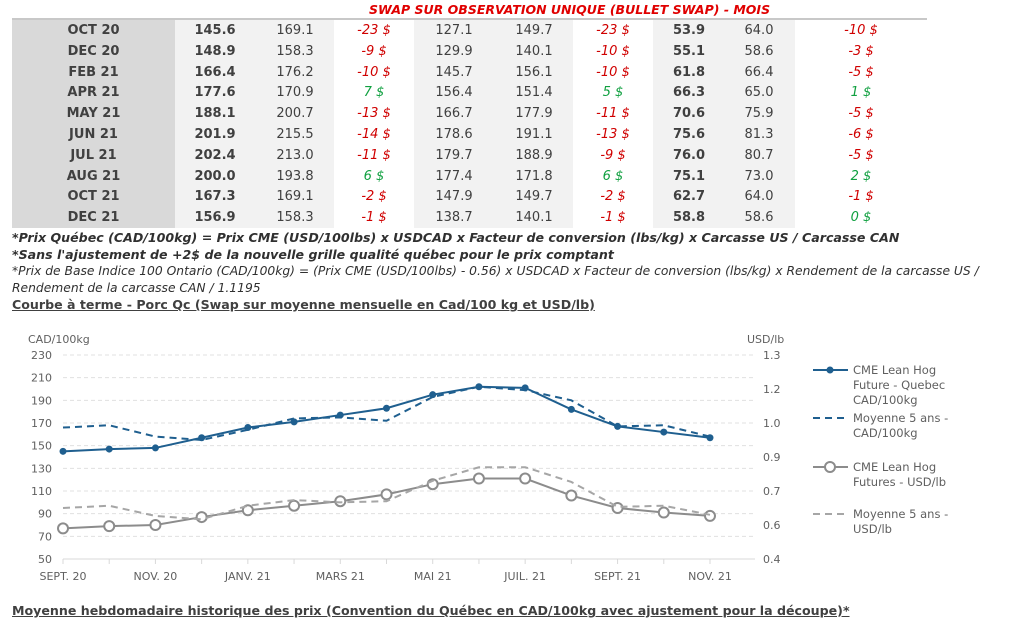  What do you see at coordinates (772, 389) in the screenshot?
I see `y2-tick-label: 1.2` at bounding box center [772, 389].